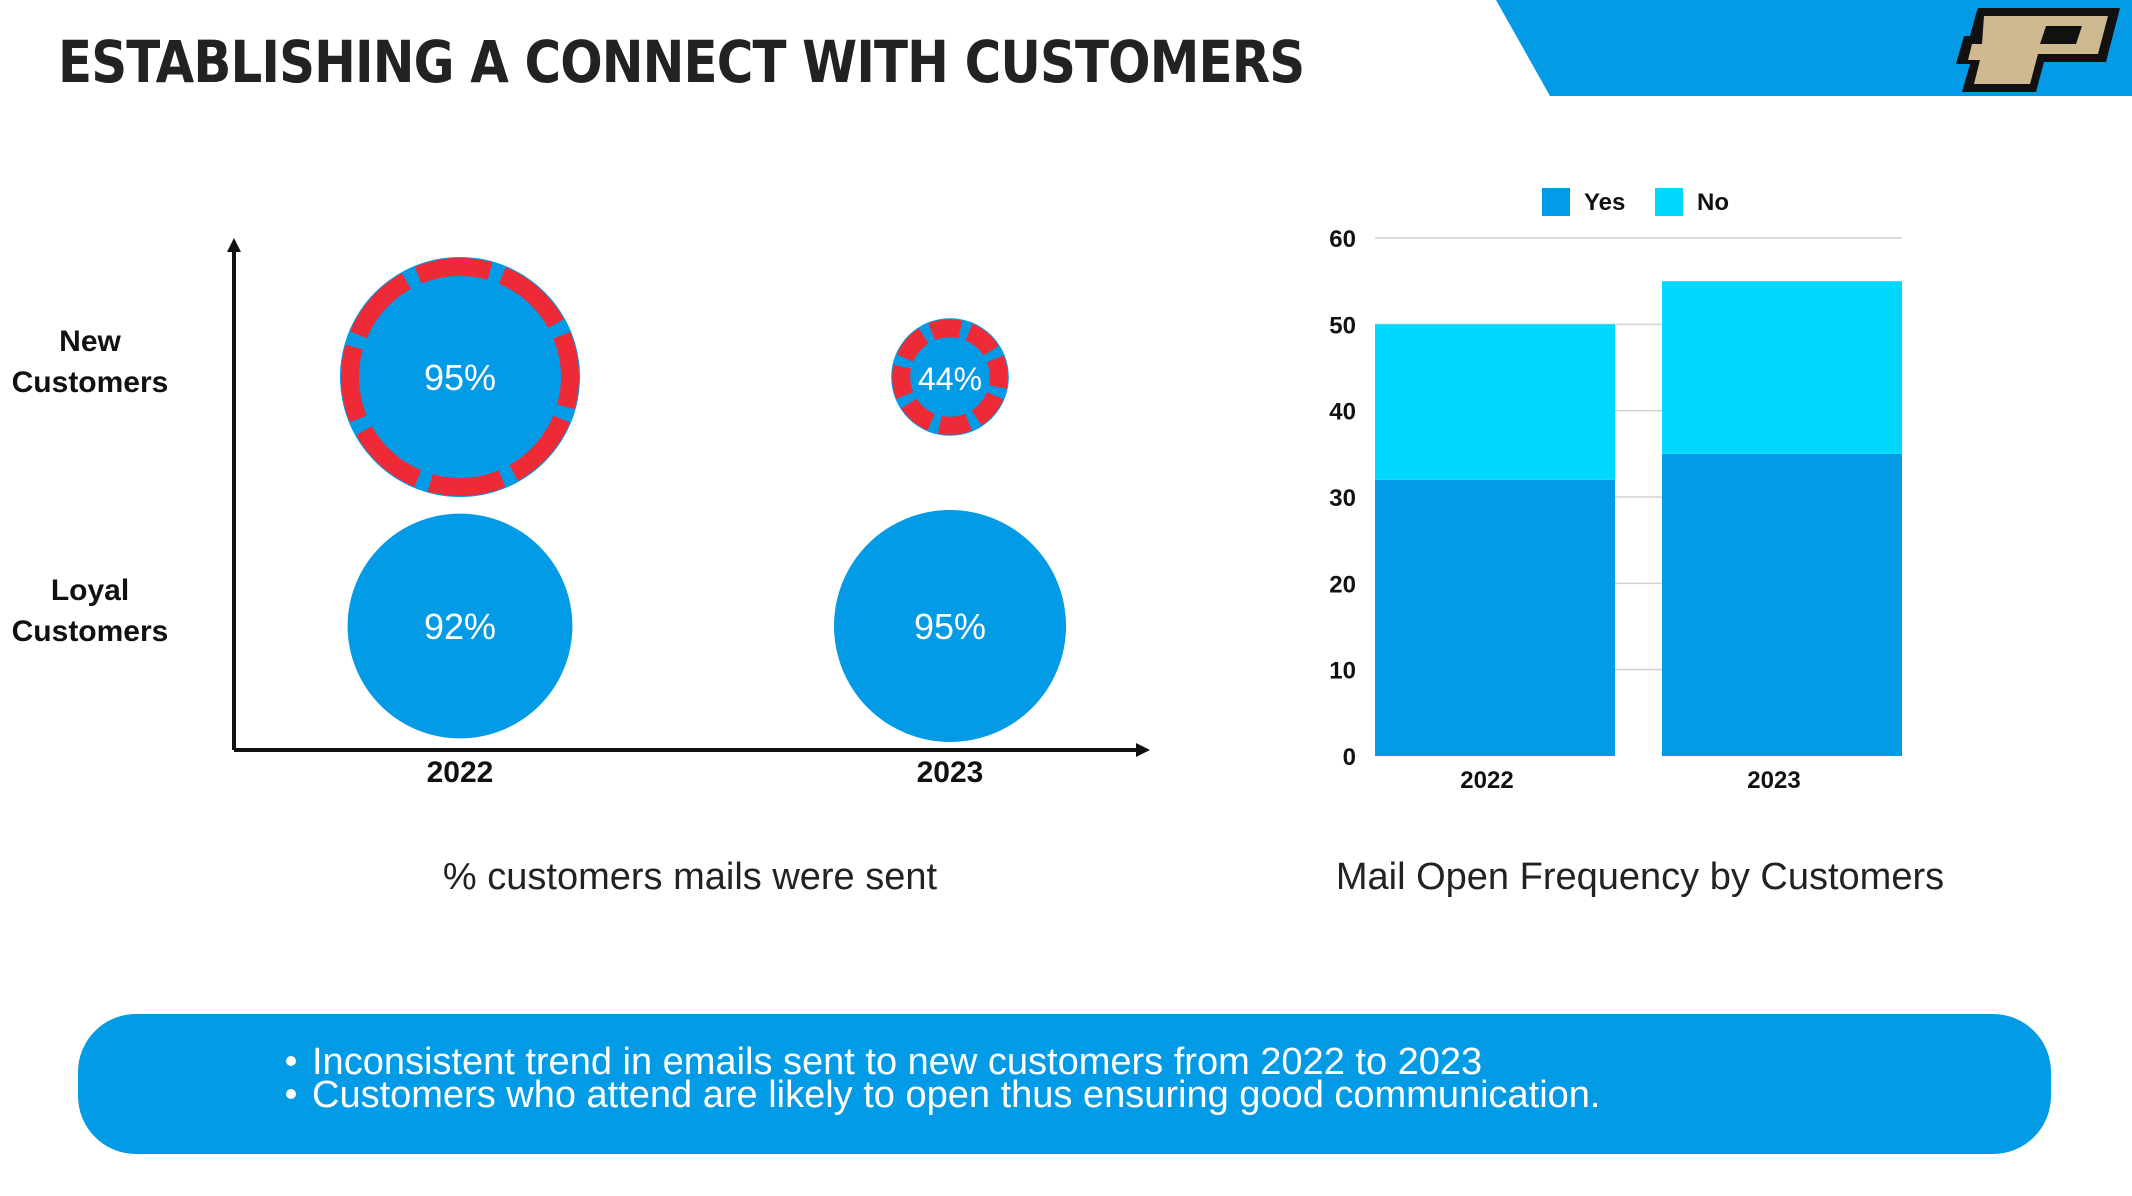 The width and height of the screenshot is (2132, 1196). Describe the element at coordinates (1615, 491) in the screenshot. I see `bar-chart: 0 10 20 30 40 50 60 2022 2023 Yes No` at that location.